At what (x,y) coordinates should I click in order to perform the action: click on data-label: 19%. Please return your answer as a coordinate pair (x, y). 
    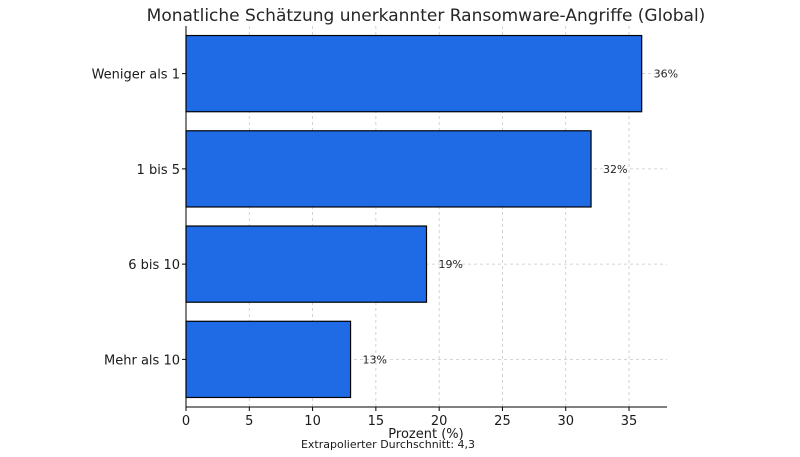
    Looking at the image, I should click on (451, 264).